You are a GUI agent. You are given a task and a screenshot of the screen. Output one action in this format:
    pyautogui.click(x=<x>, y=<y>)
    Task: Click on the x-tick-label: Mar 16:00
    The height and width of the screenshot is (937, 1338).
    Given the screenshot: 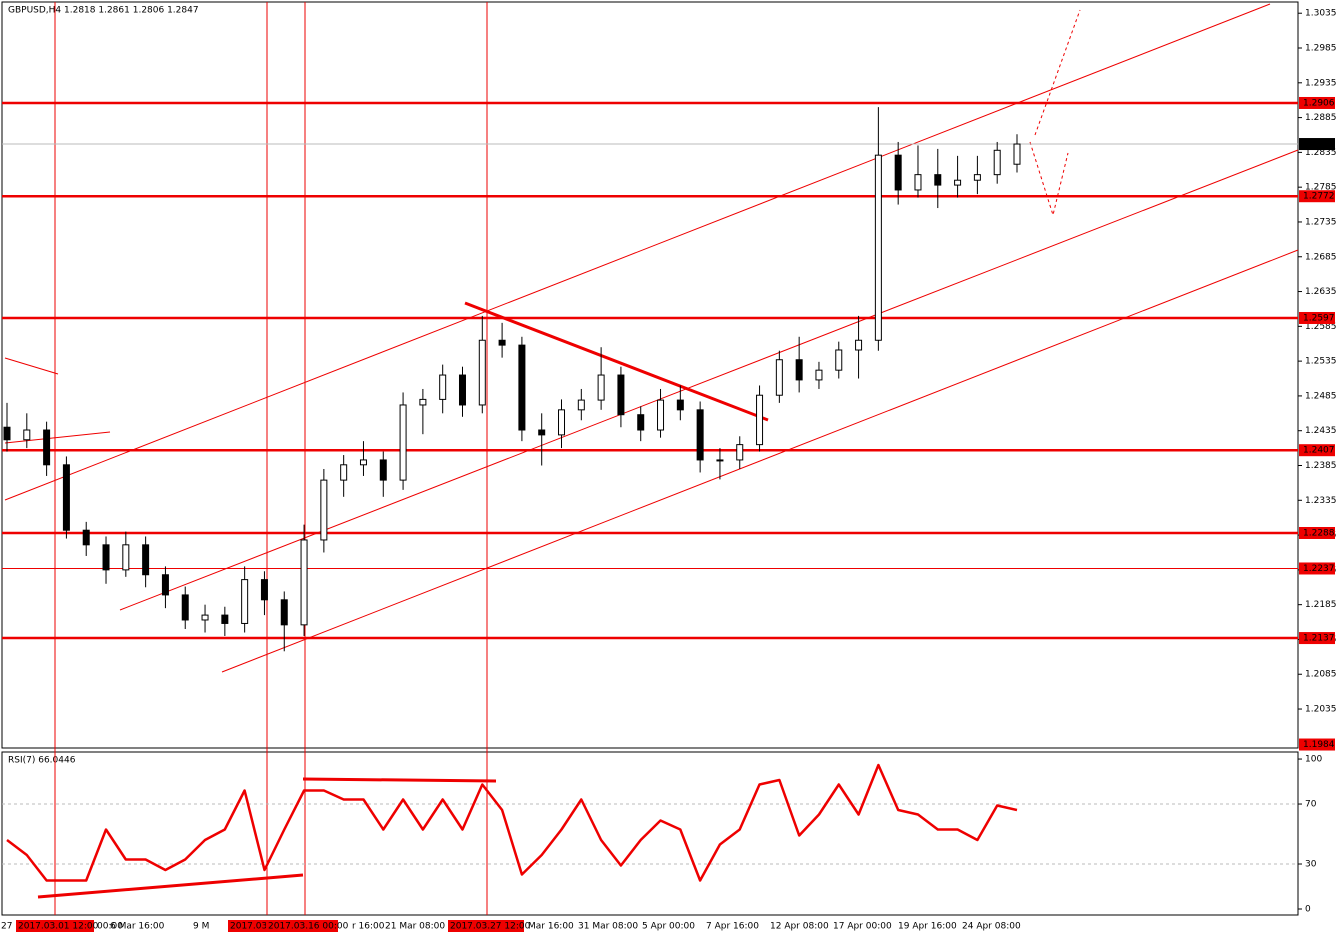 What is the action you would take?
    pyautogui.click(x=551, y=927)
    